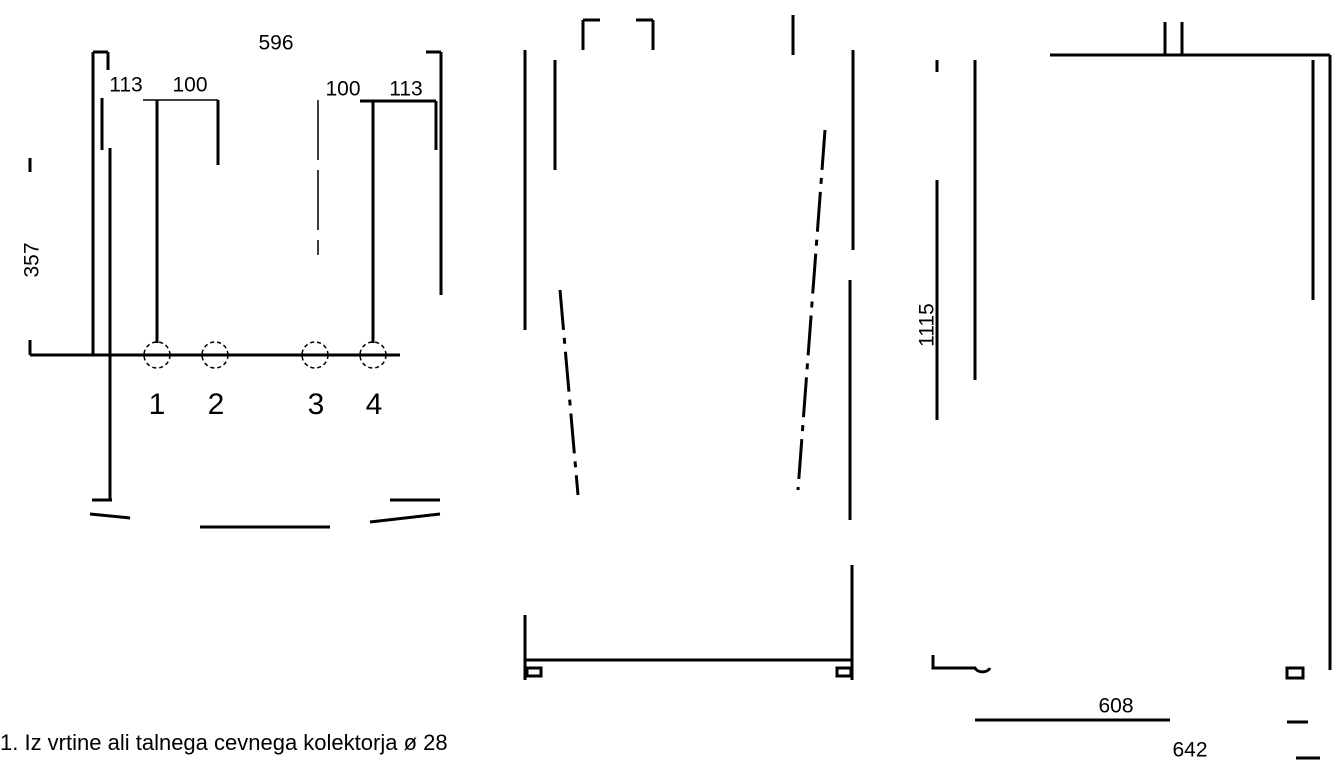  I want to click on dimension-label: 357, so click(32, 259).